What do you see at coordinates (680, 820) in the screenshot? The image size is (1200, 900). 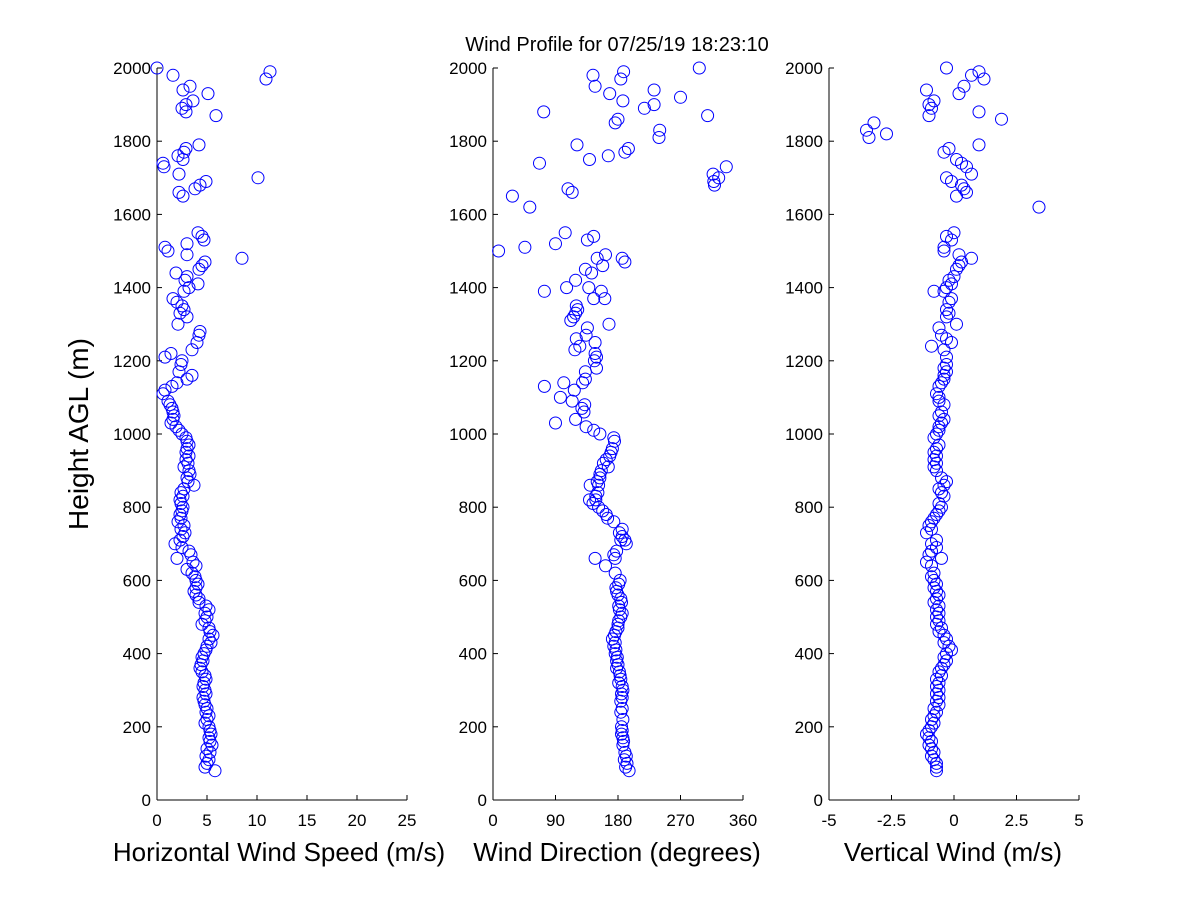 I see `x-tick-label: 270` at bounding box center [680, 820].